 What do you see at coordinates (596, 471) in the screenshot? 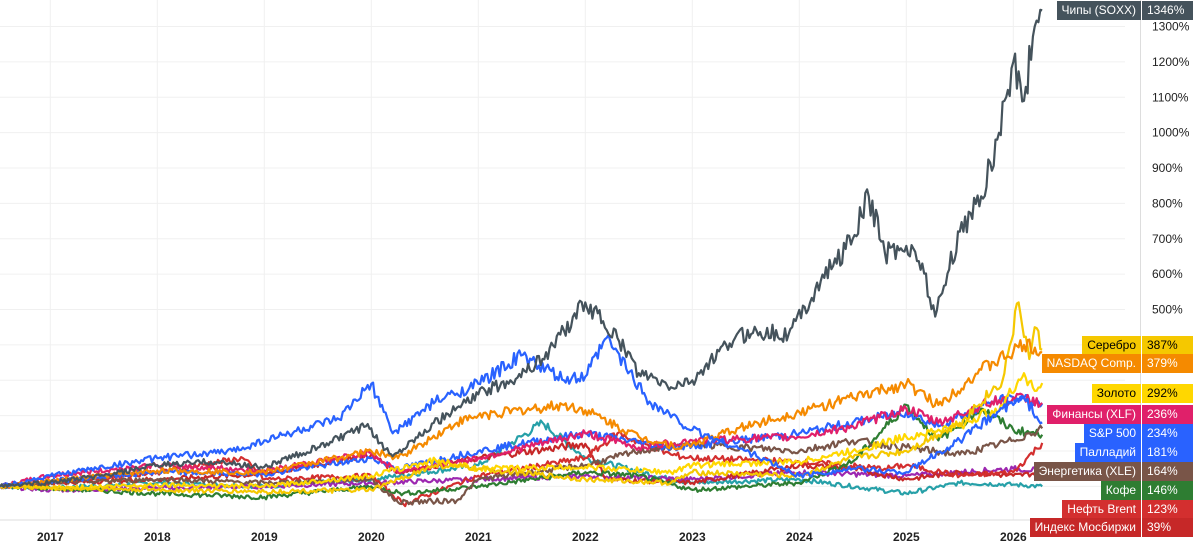
I see `series-tag: Энергетика (XLE) 164%` at bounding box center [596, 471].